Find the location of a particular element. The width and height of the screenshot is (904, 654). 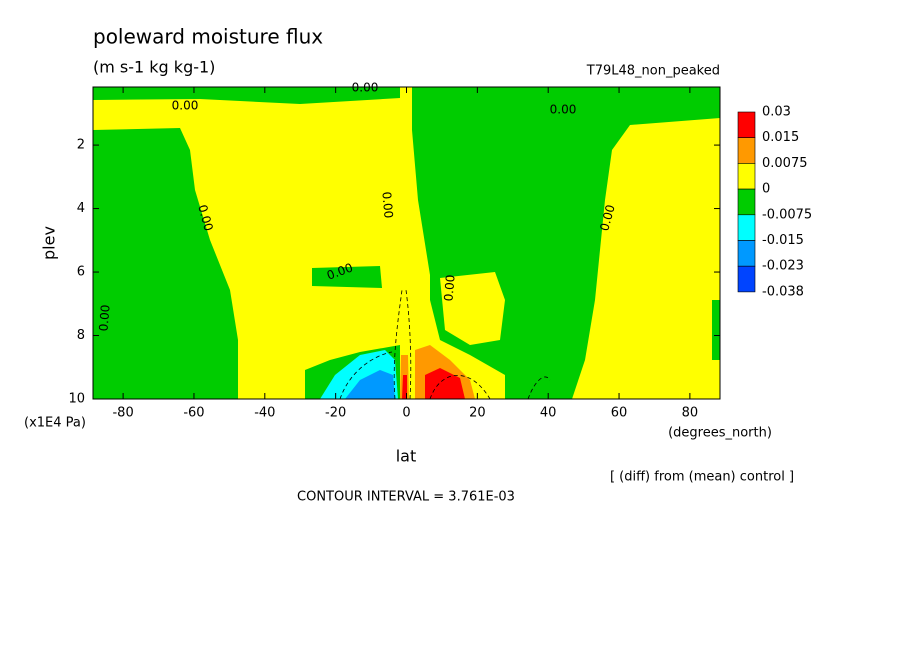

contour-interval: CONTOUR INTERVAL = 3.761E-03 is located at coordinates (406, 497).